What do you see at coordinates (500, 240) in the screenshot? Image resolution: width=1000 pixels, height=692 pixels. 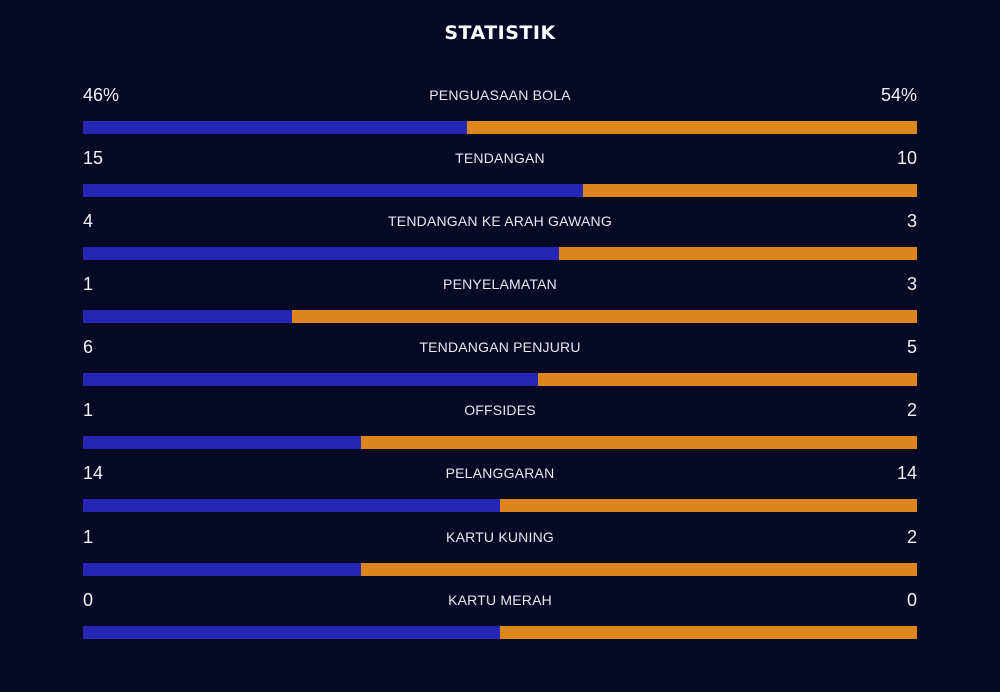 I see `stat-row-shots-on-target: 4 TENDANGAN KE ARAH GAWANG 3` at bounding box center [500, 240].